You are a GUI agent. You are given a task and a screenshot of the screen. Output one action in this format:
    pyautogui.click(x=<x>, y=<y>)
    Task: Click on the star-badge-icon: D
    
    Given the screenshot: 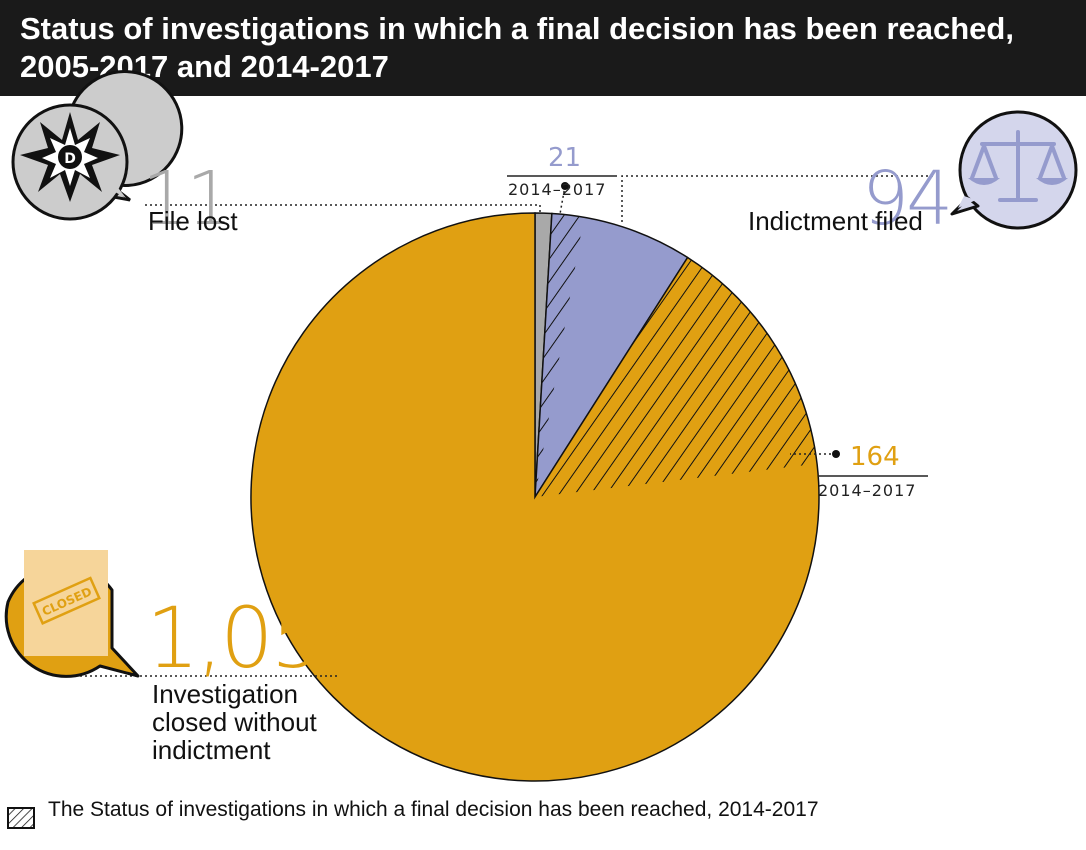 What is the action you would take?
    pyautogui.click(x=97, y=145)
    